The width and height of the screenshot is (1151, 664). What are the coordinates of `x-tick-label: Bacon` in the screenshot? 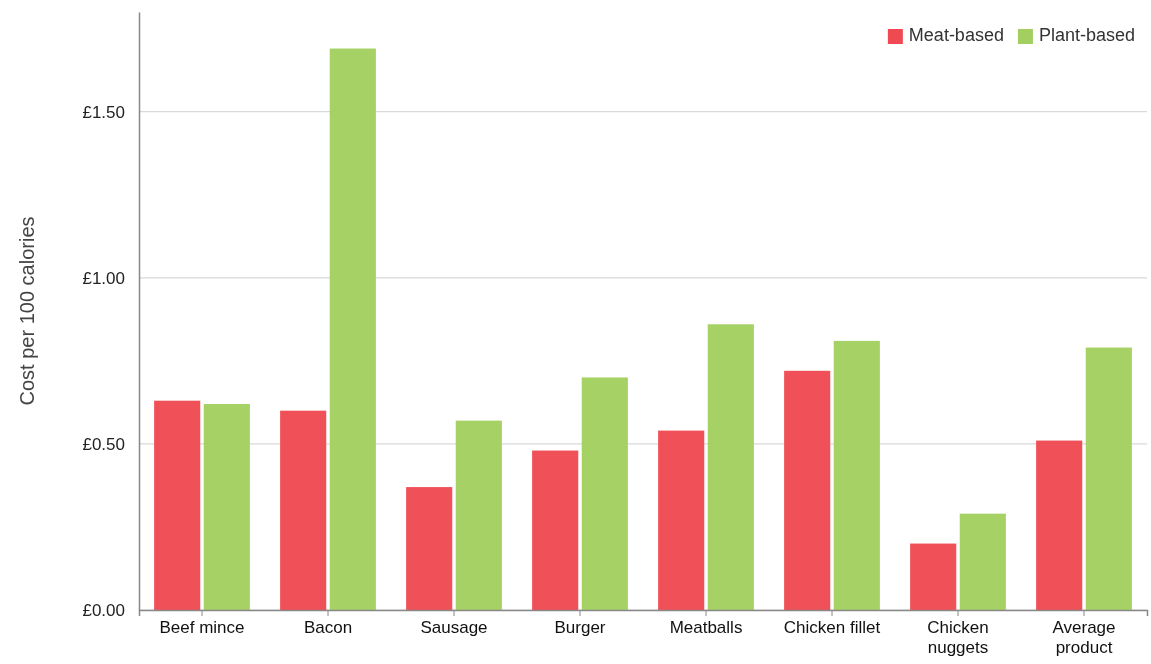 It's located at (328, 628).